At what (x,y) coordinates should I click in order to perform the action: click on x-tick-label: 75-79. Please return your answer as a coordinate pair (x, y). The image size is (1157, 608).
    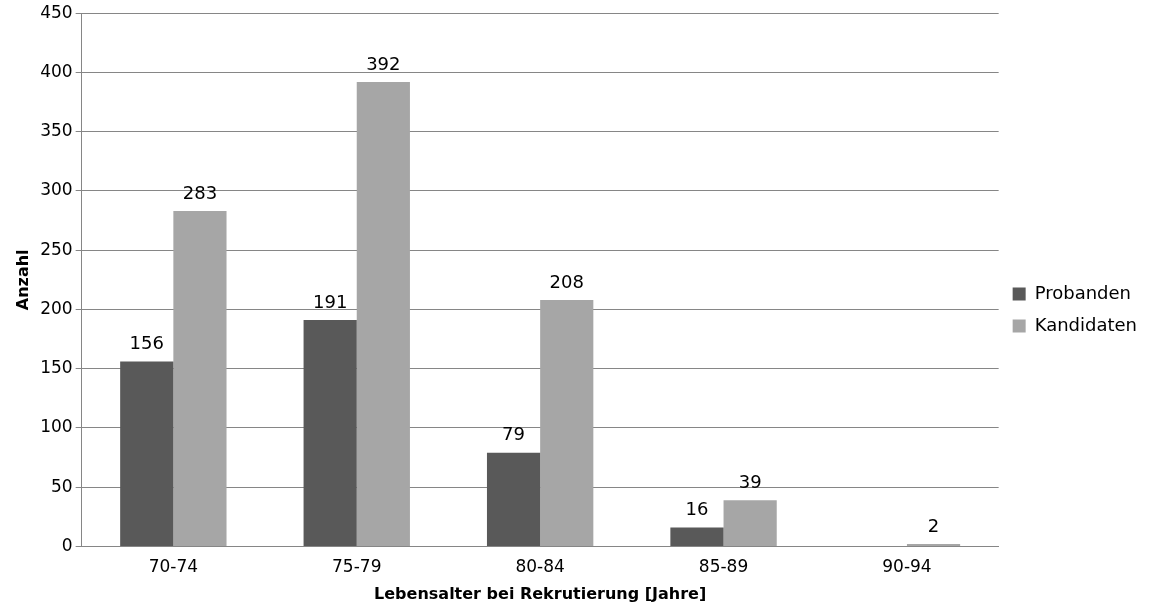
    Looking at the image, I should click on (357, 566).